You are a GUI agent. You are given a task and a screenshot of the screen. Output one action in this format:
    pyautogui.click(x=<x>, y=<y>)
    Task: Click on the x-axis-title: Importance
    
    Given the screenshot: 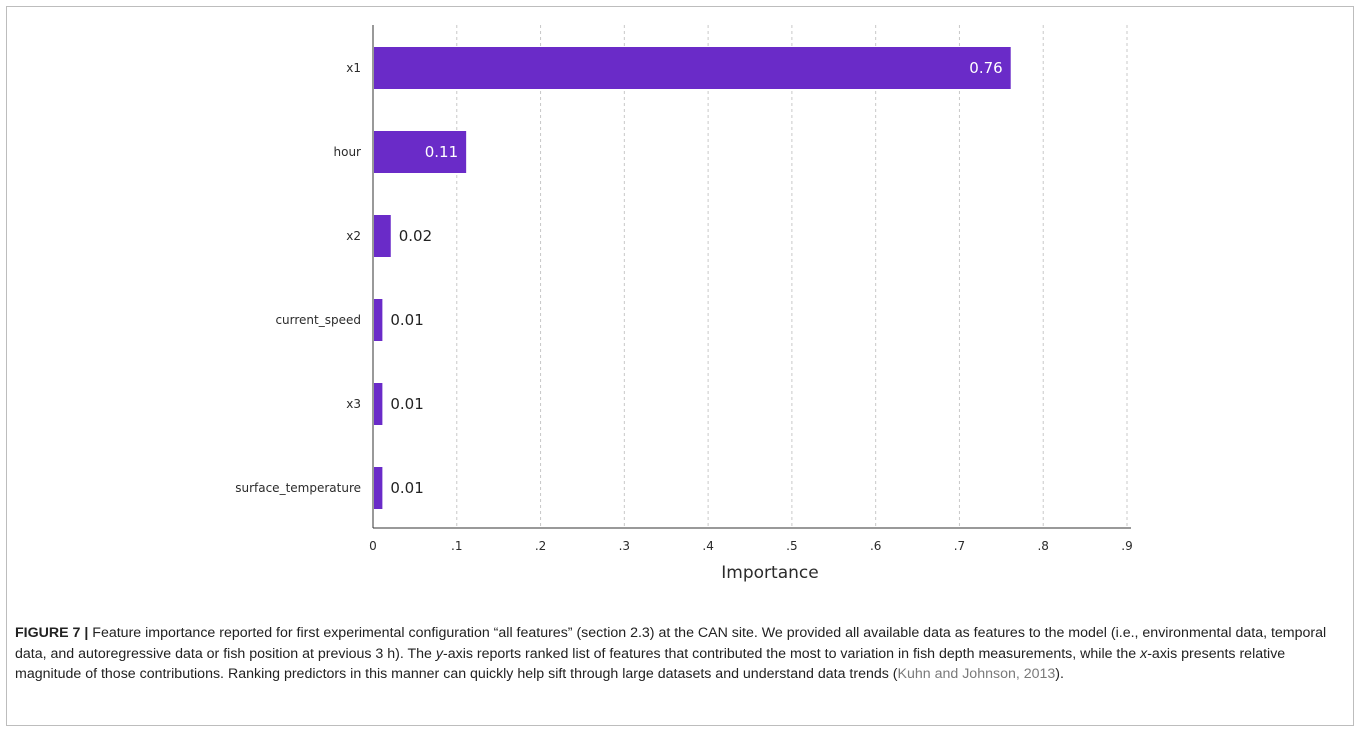 What is the action you would take?
    pyautogui.click(x=769, y=573)
    